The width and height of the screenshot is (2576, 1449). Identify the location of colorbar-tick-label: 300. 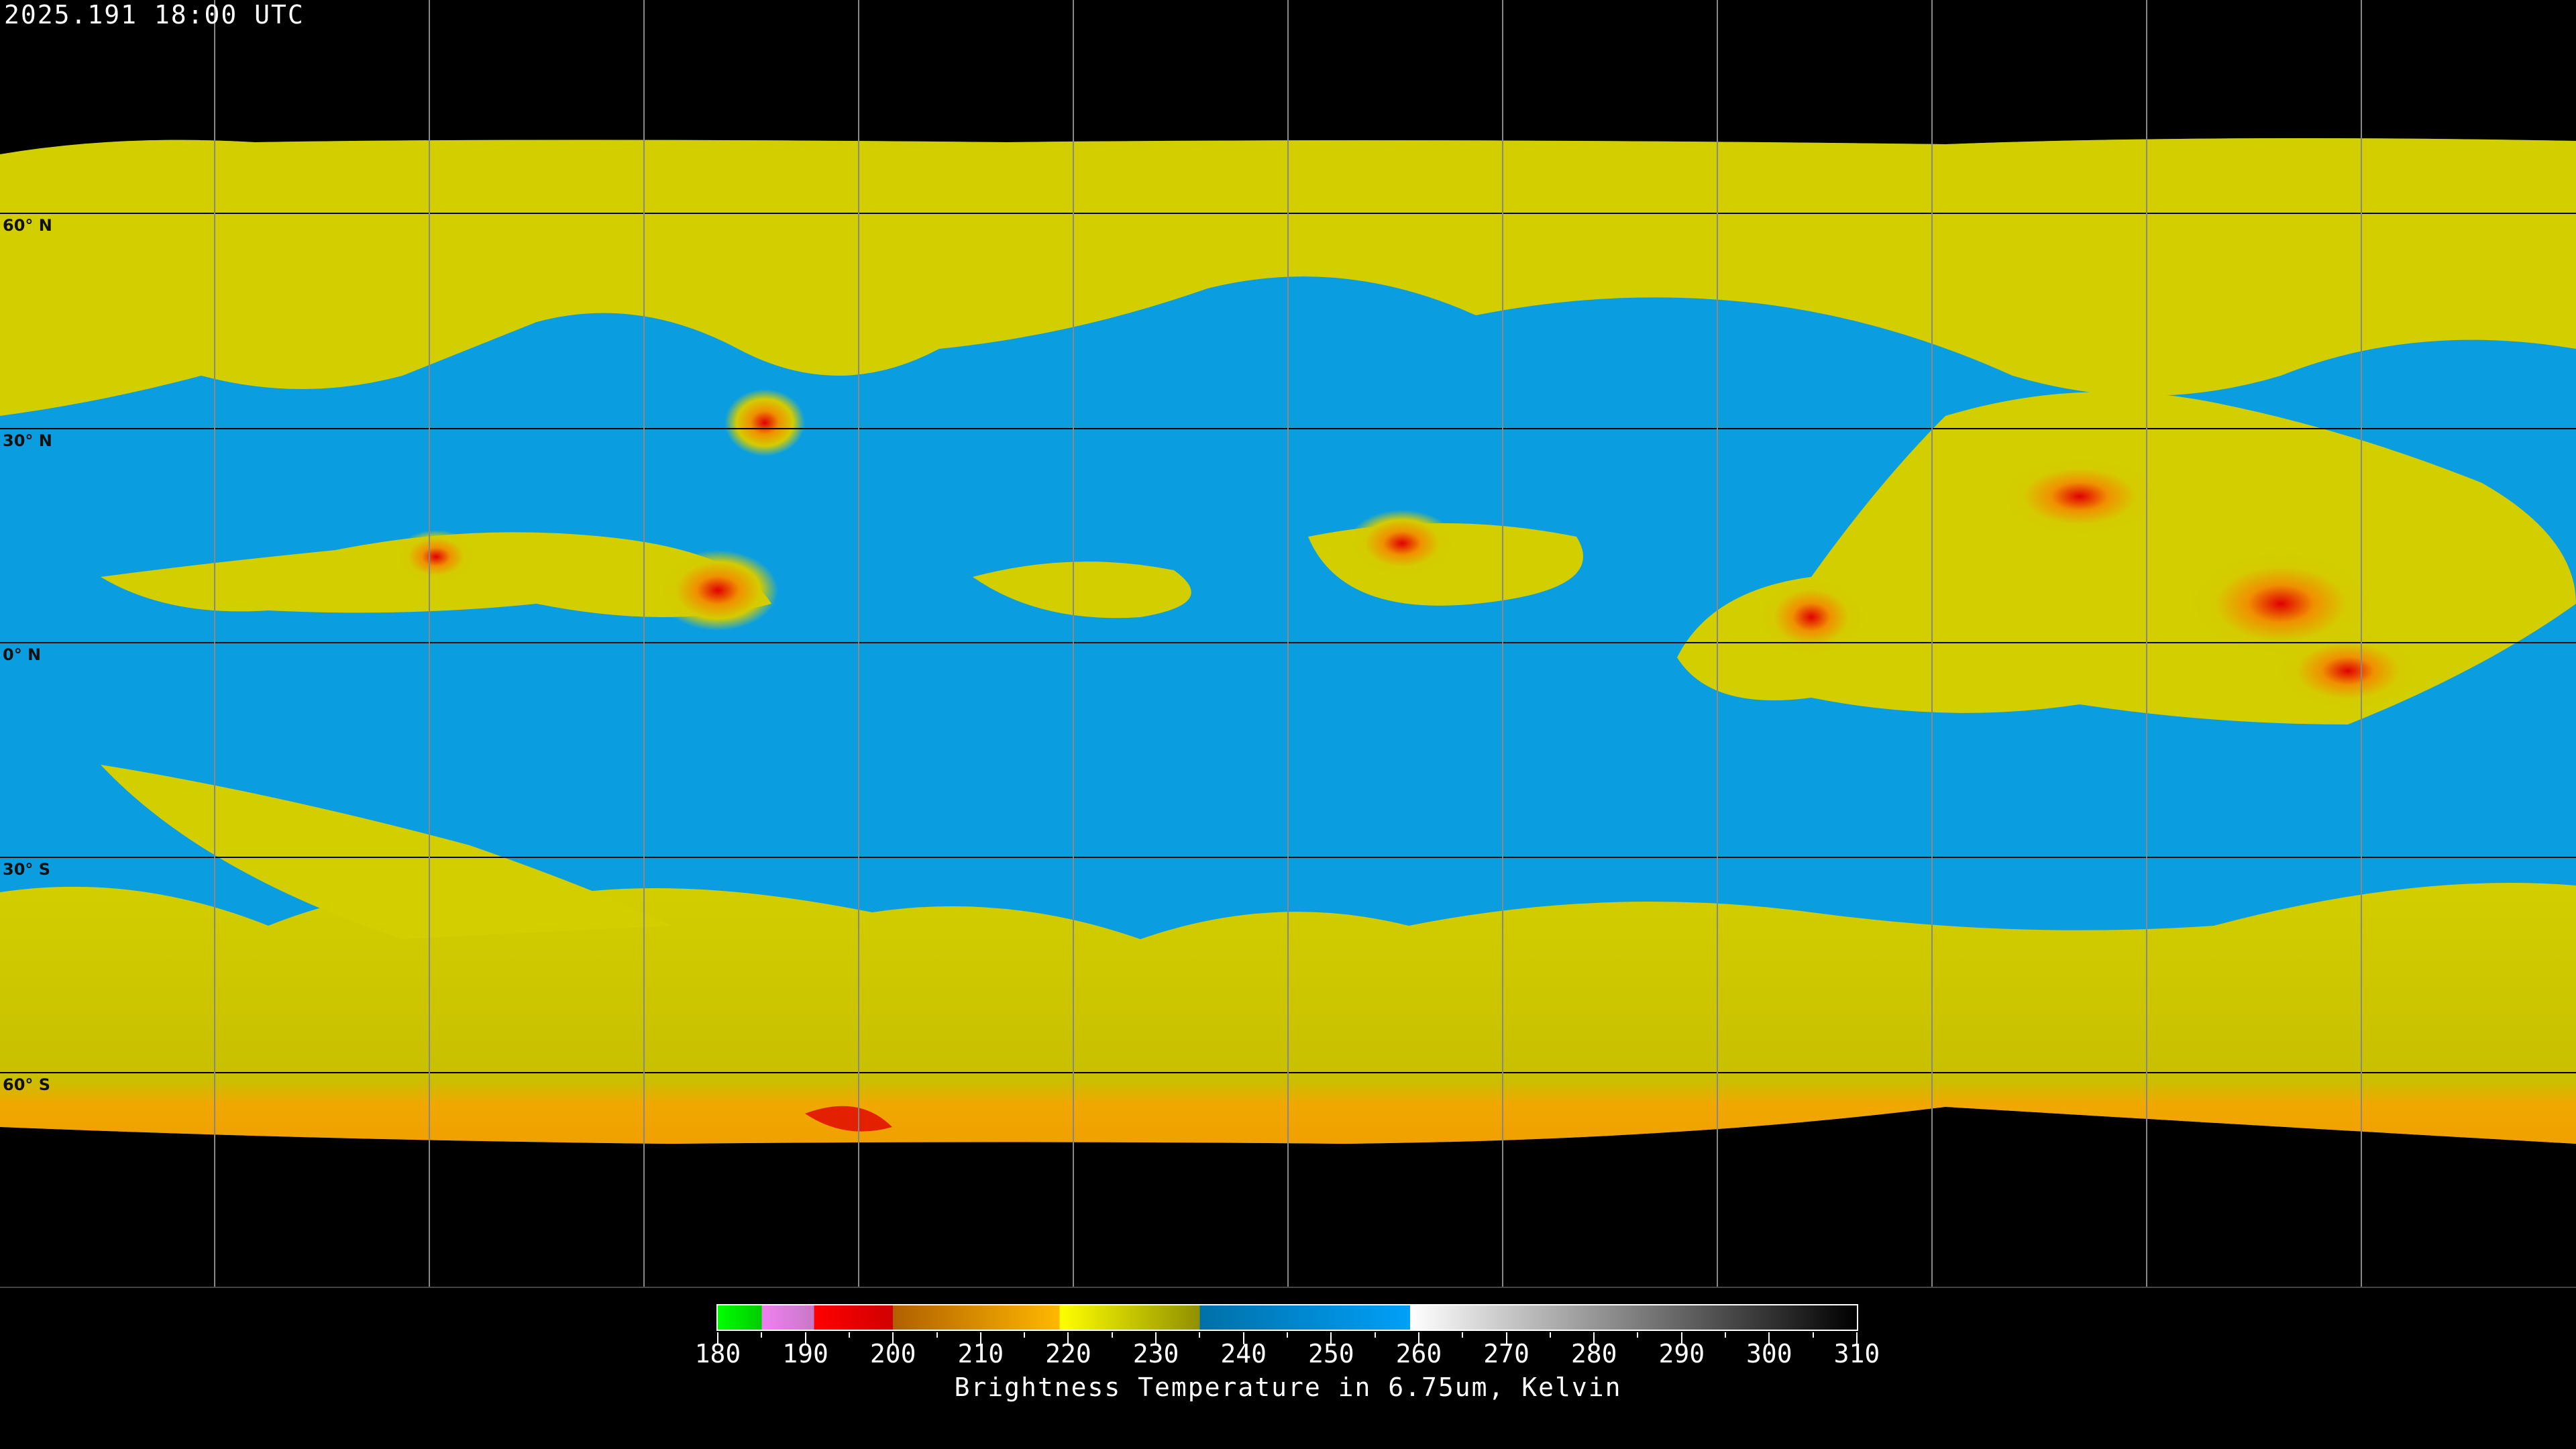
(1769, 1353).